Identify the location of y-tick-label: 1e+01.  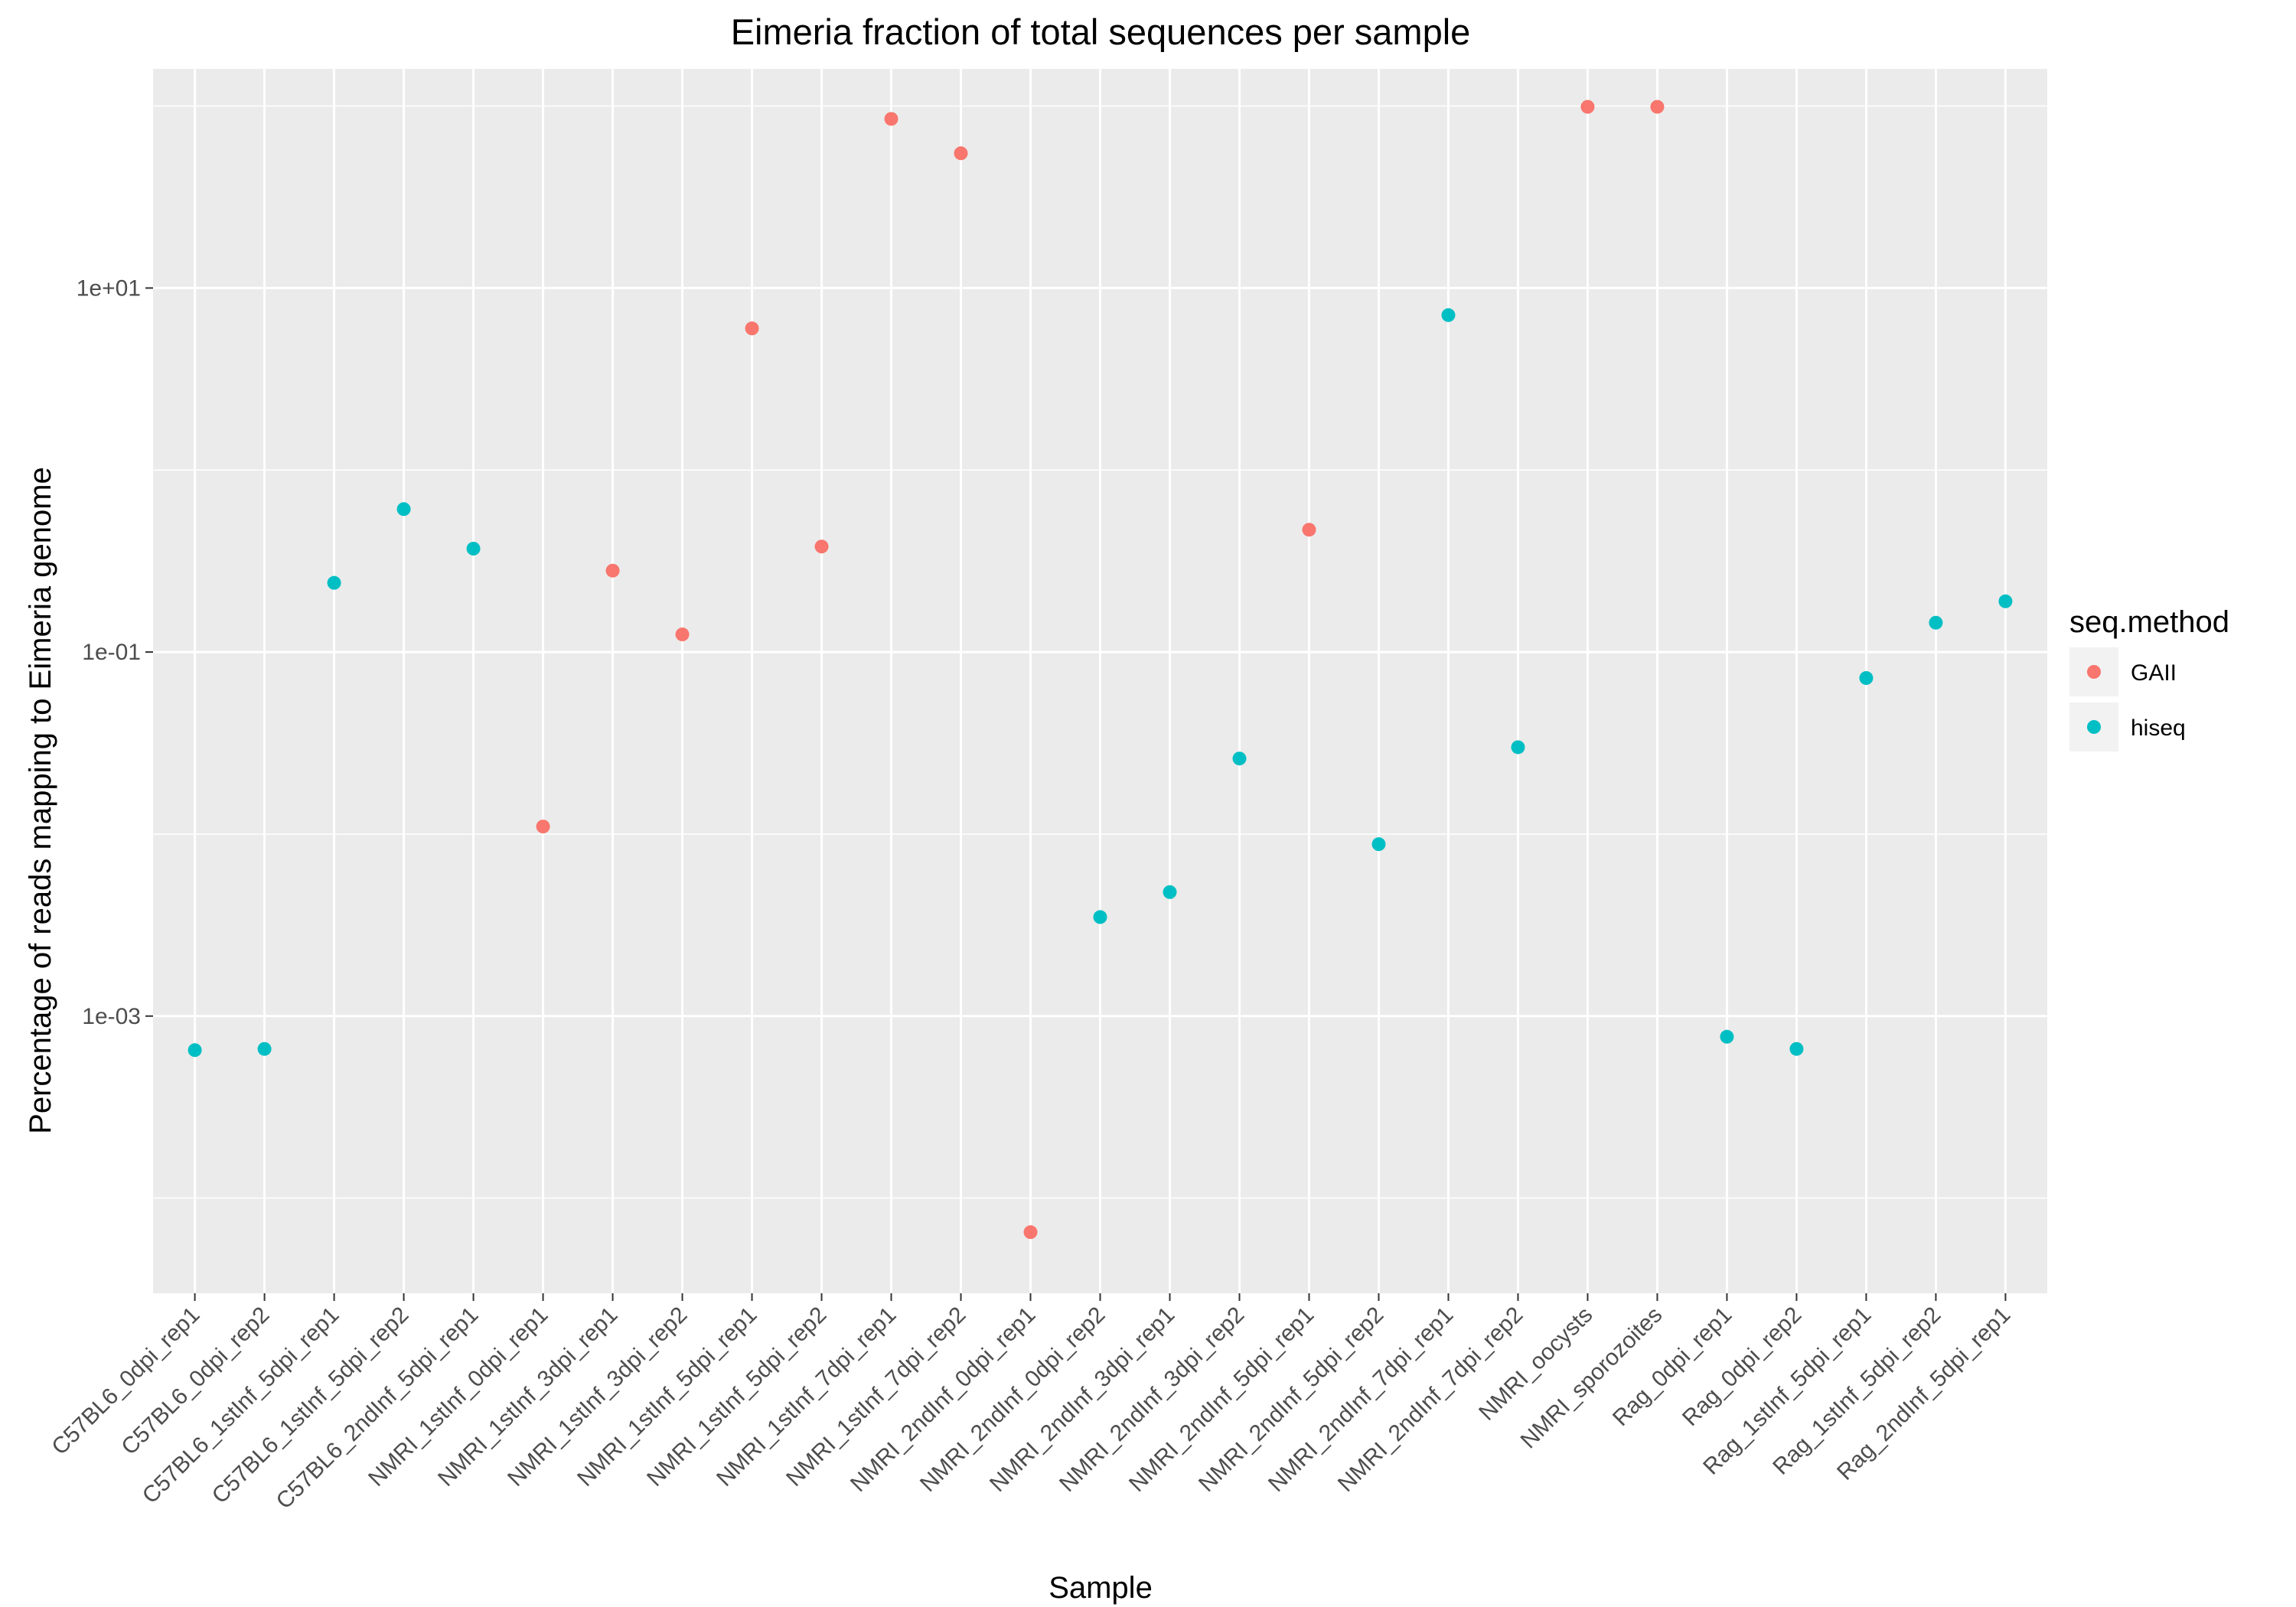
(109, 288).